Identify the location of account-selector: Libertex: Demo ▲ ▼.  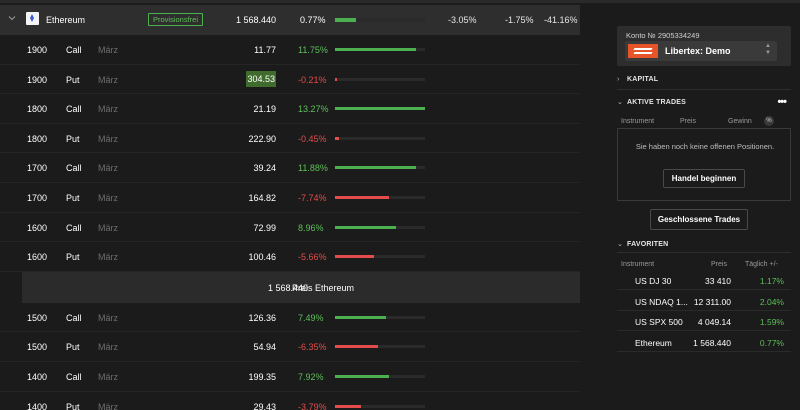
(701, 51).